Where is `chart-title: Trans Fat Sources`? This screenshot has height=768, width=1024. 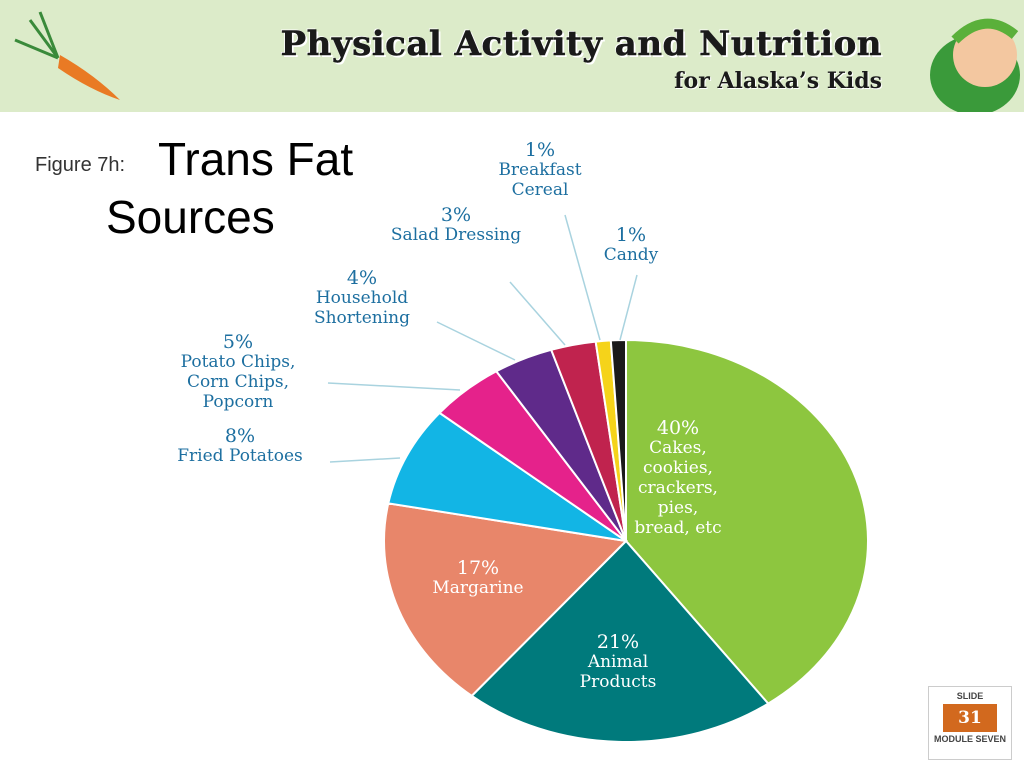 chart-title: Trans Fat Sources is located at coordinates (230, 188).